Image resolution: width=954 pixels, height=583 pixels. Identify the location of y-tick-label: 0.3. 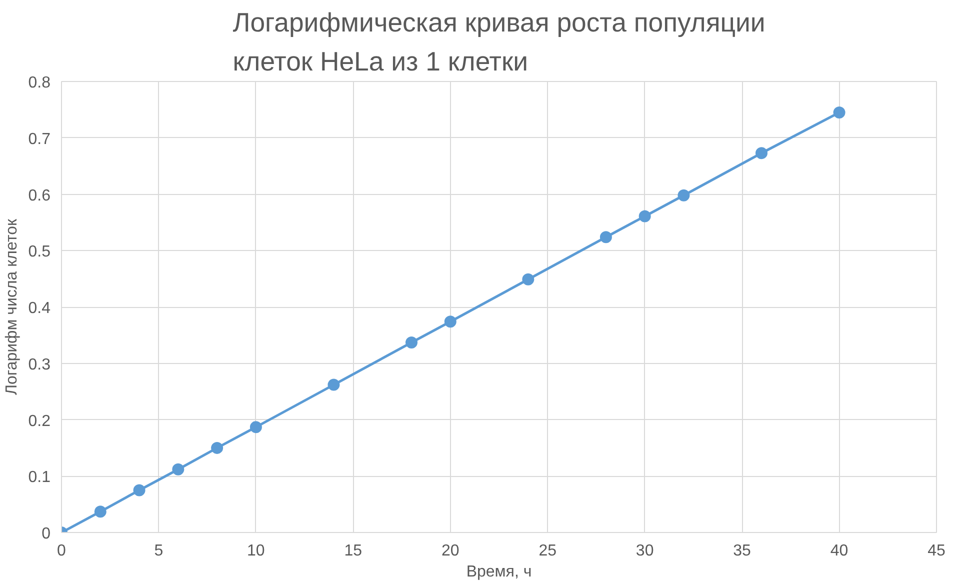
(39, 365).